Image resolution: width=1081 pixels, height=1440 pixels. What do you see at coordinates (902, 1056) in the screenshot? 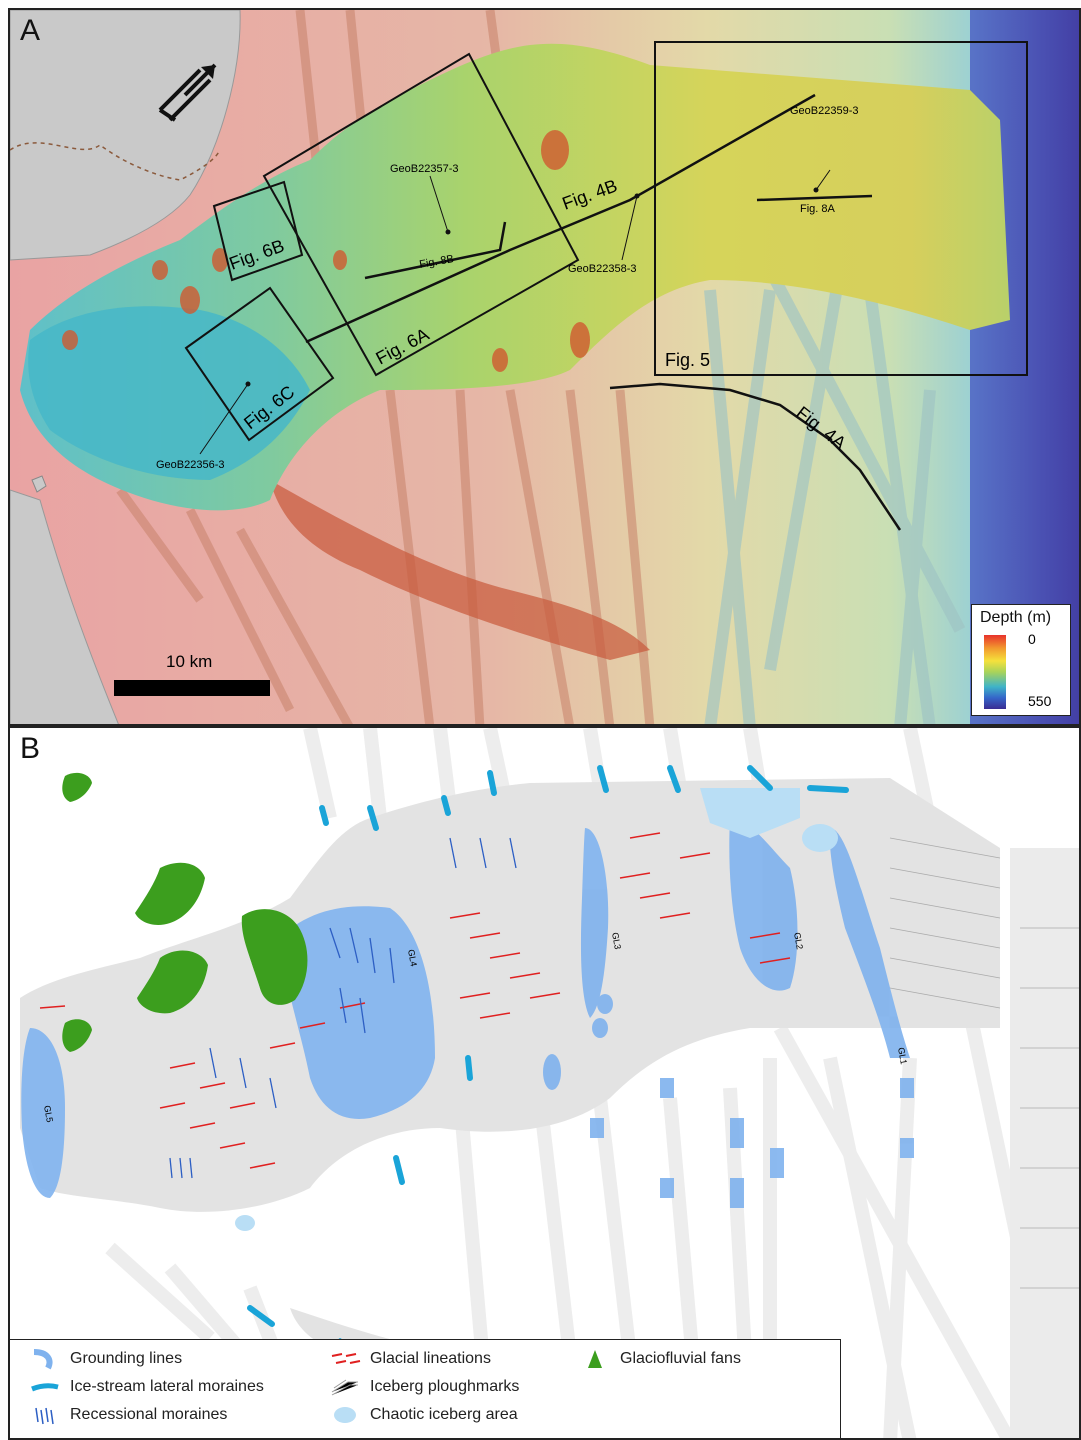
I see `gl1-label: GL1` at bounding box center [902, 1056].